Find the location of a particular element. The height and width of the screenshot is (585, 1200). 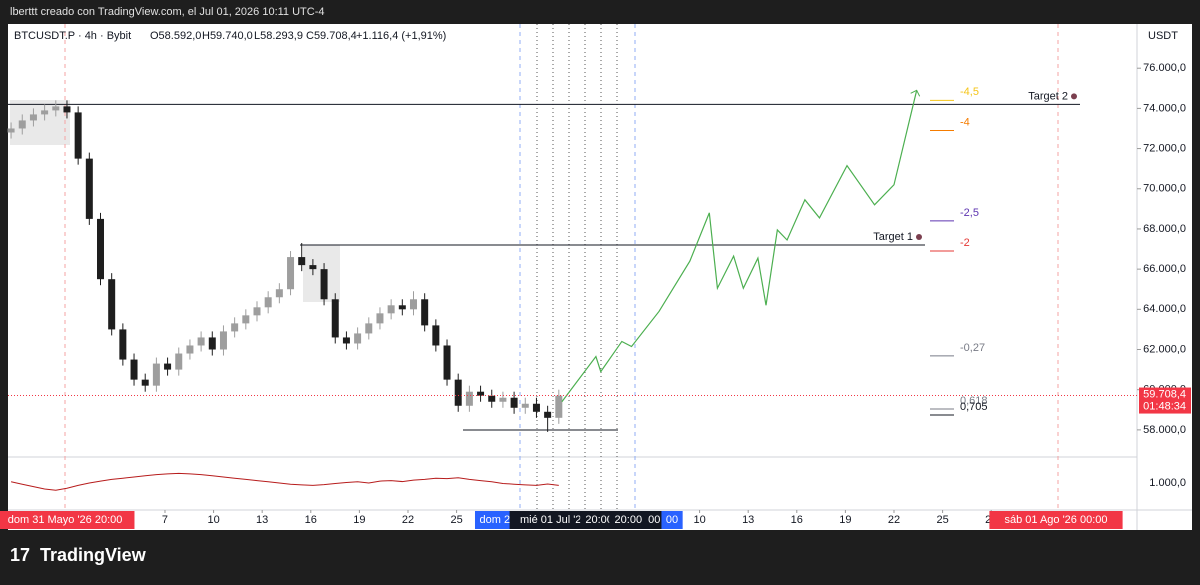

arrow-head is located at coordinates (915, 93).